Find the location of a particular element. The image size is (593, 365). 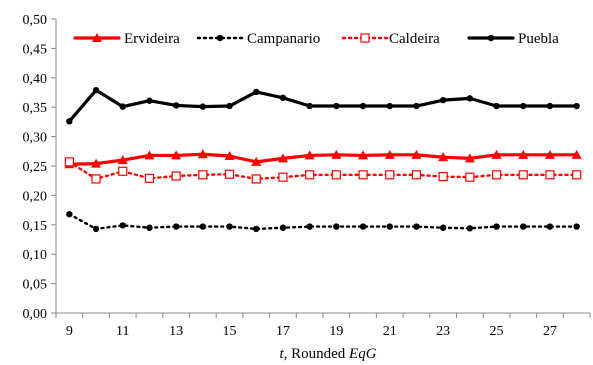

x-tick-label: 27 is located at coordinates (550, 331).